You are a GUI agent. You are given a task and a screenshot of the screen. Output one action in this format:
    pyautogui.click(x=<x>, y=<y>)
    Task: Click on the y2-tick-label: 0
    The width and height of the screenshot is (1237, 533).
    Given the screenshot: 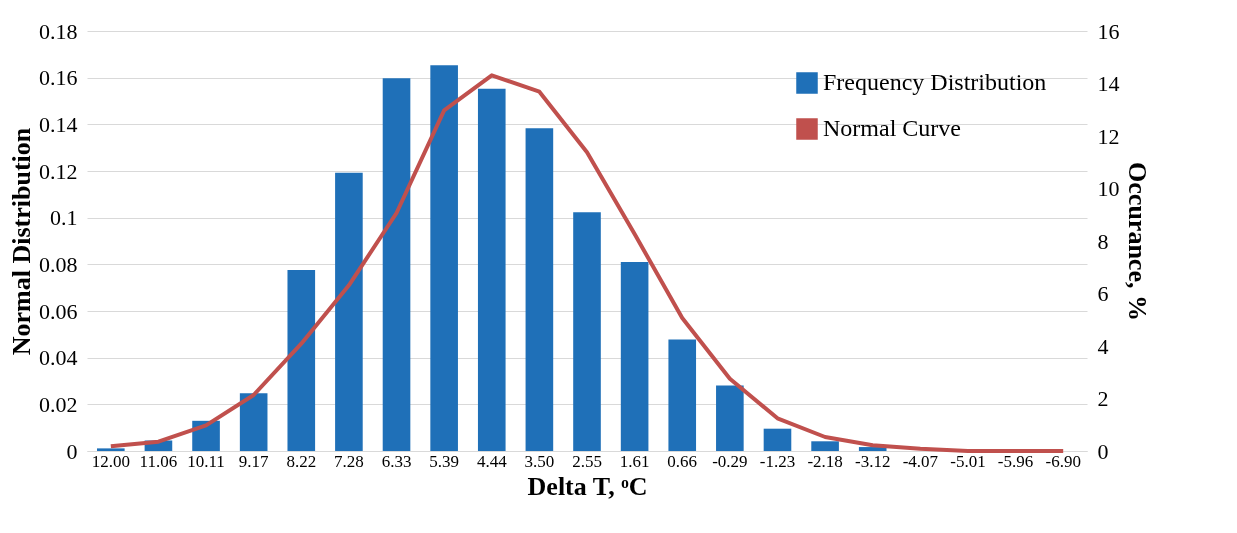 What is the action you would take?
    pyautogui.click(x=1103, y=451)
    